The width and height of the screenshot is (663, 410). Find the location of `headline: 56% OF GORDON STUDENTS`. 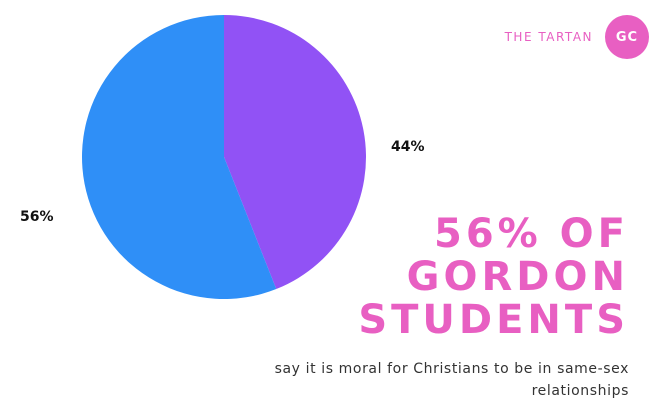

headline: 56% OF GORDON STUDENTS is located at coordinates (493, 277).